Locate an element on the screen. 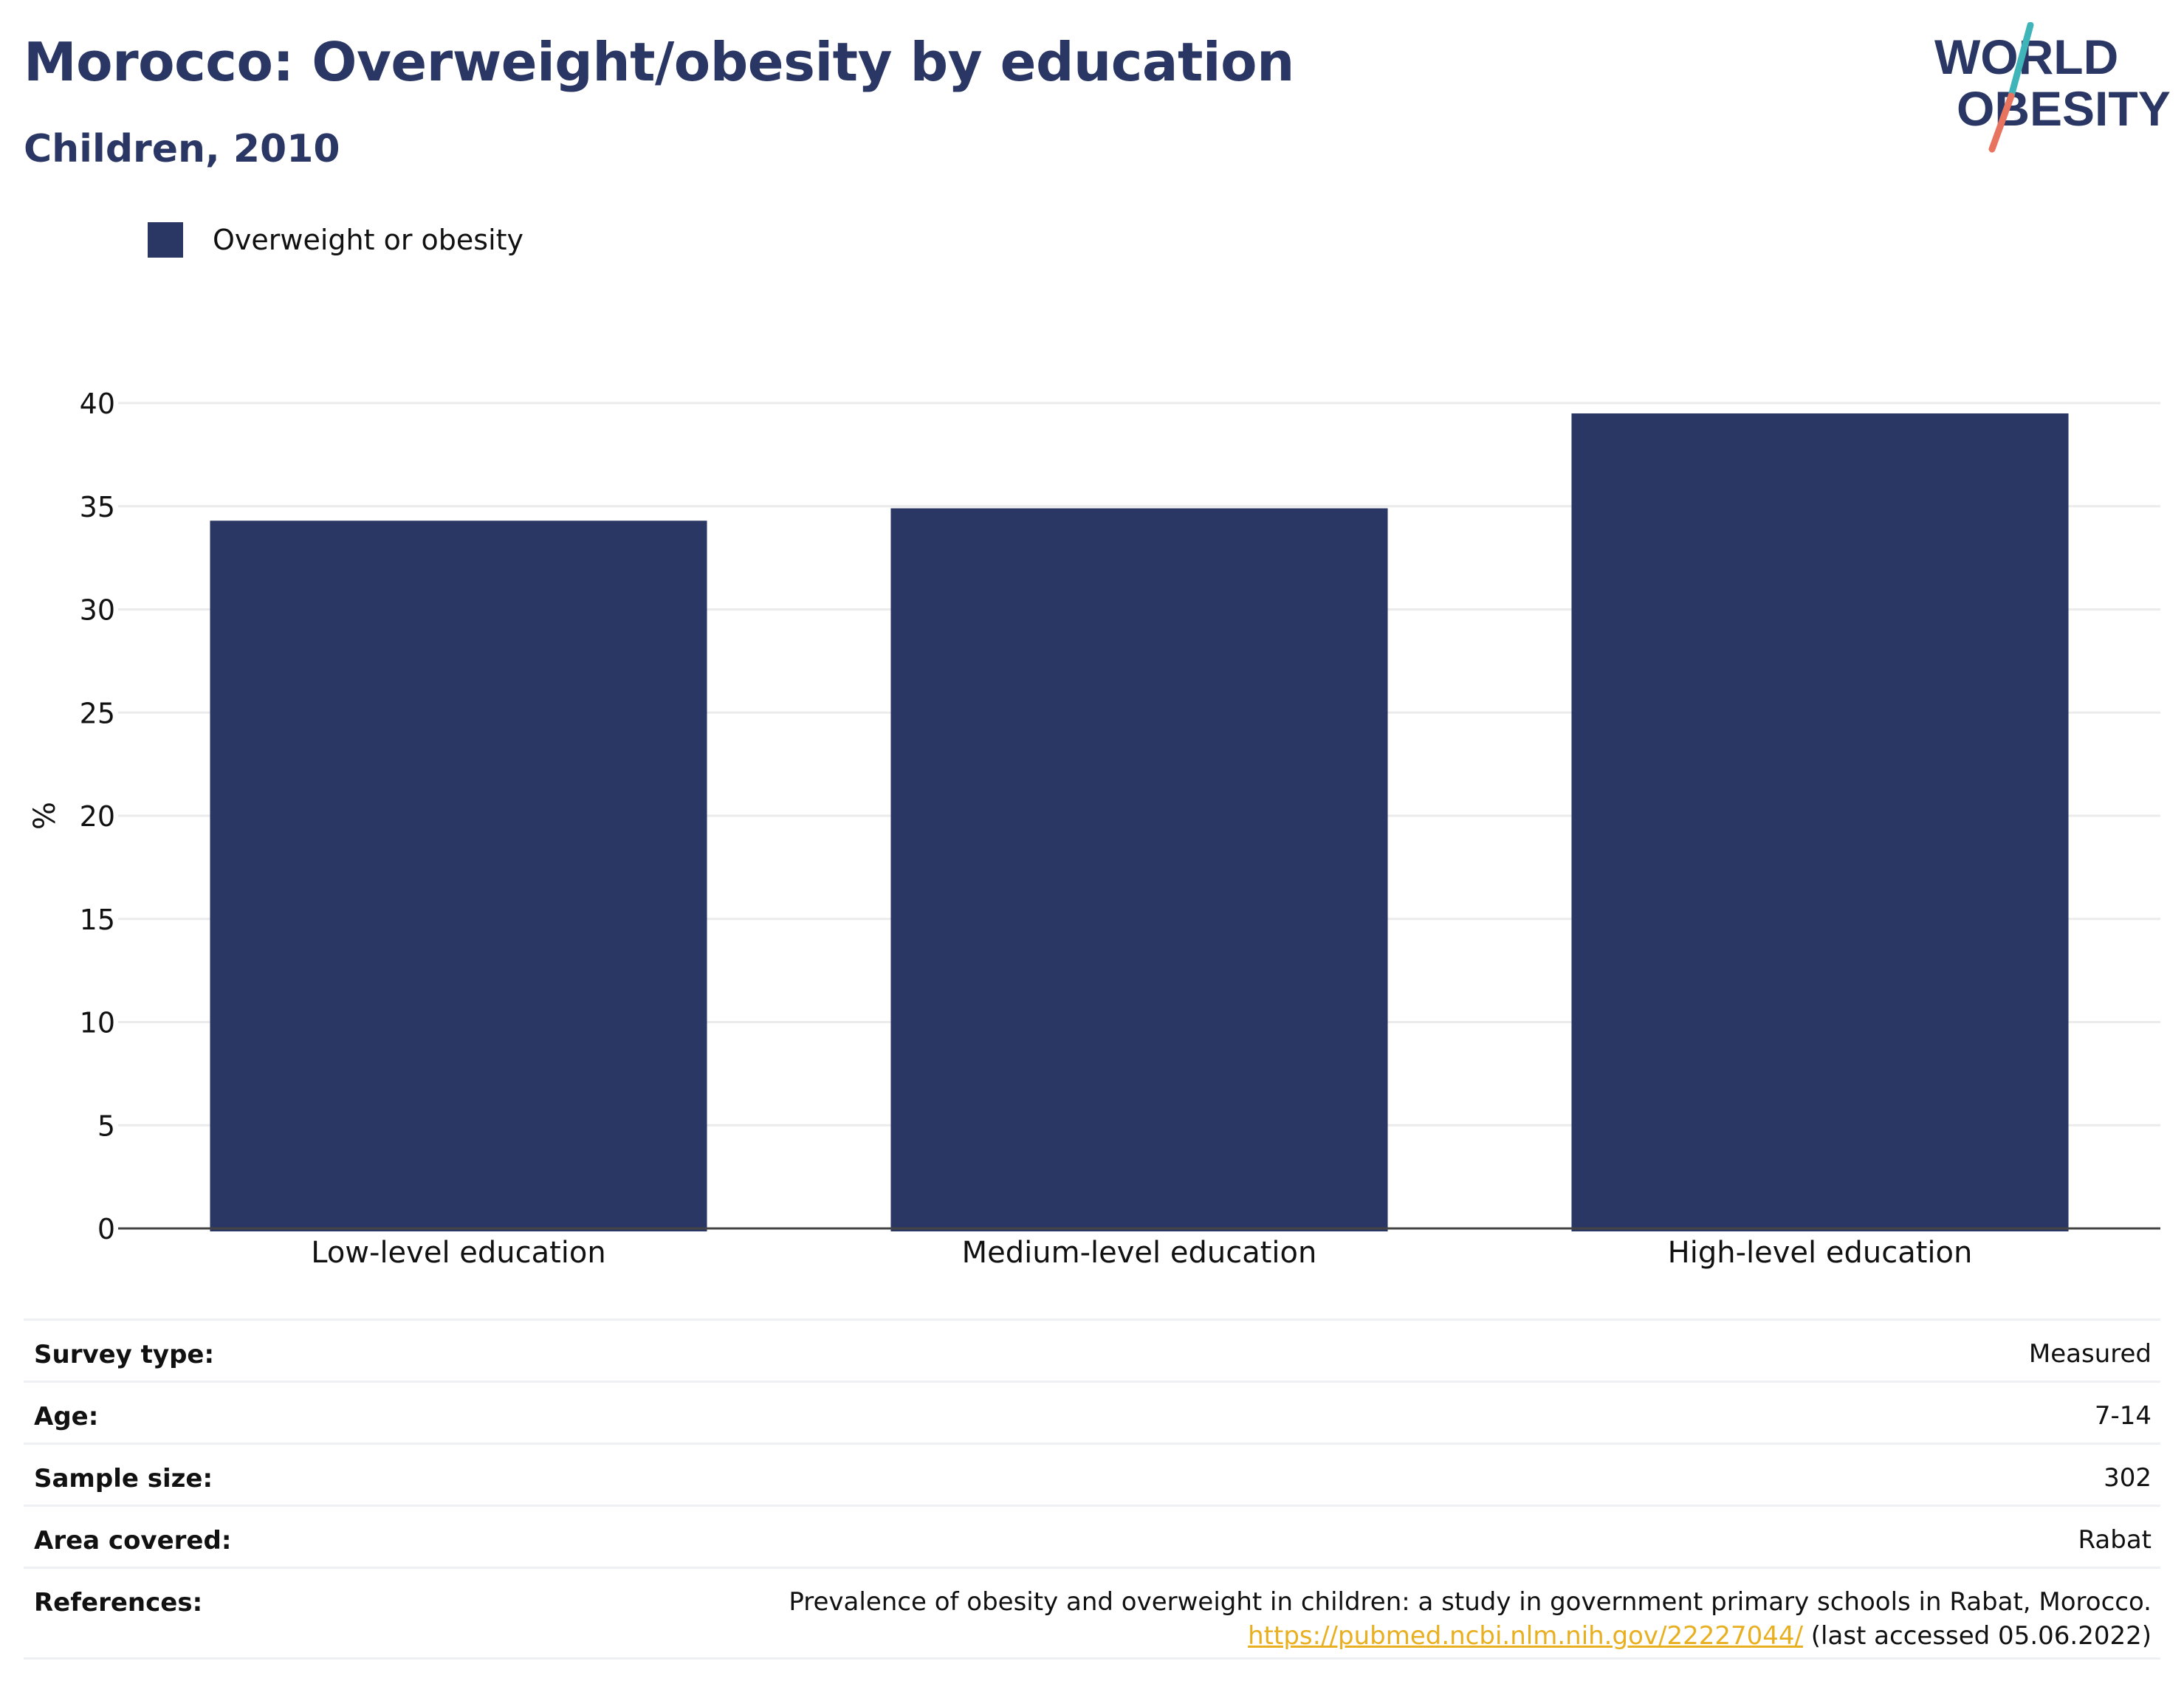  meta-row-area-covered: Area covered: Rabat is located at coordinates (1092, 1536).